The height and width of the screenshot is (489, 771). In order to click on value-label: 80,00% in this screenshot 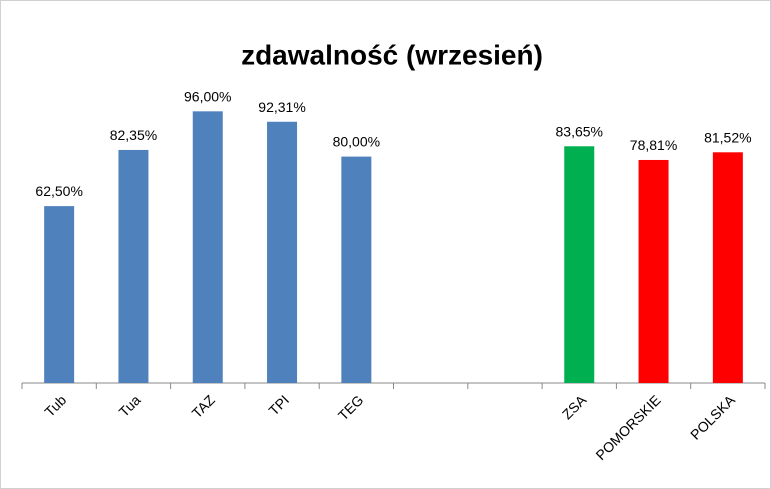, I will do `click(356, 142)`.